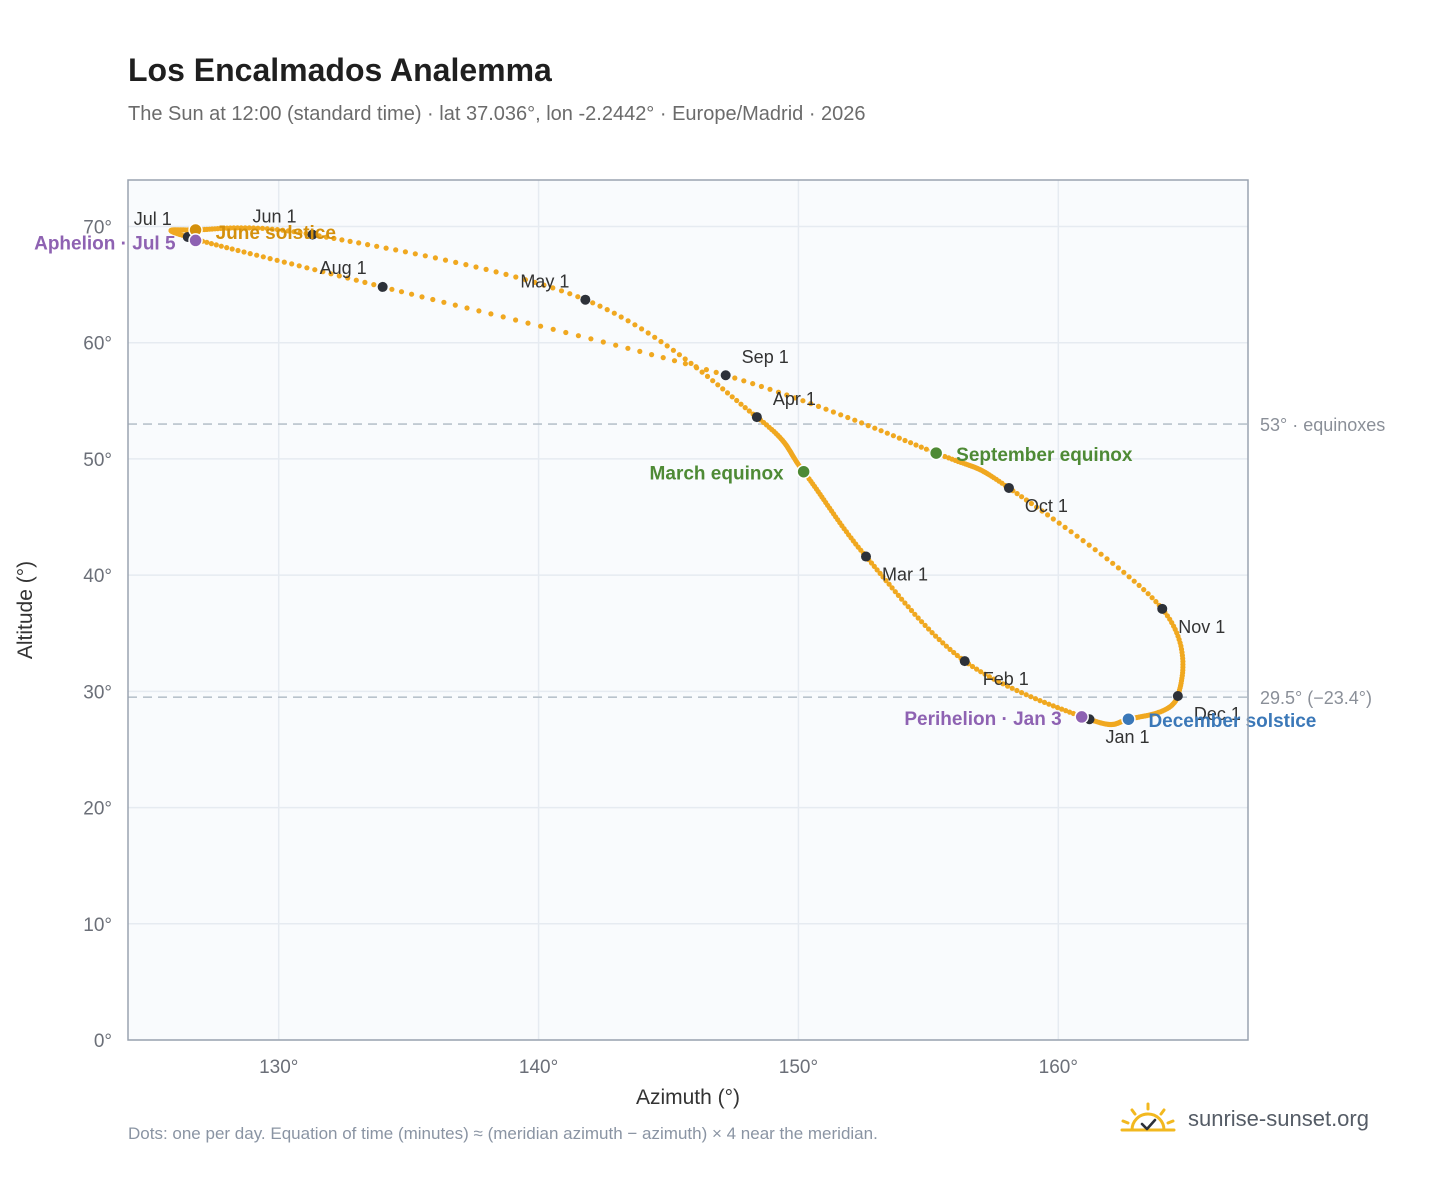  I want to click on x-tick-label: 160°, so click(1058, 1067).